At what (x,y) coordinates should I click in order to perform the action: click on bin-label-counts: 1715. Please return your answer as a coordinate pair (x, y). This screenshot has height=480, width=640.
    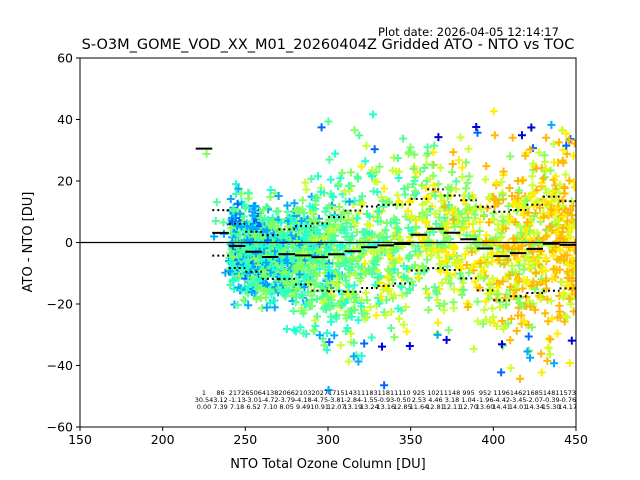
    Looking at the image, I should click on (336, 393).